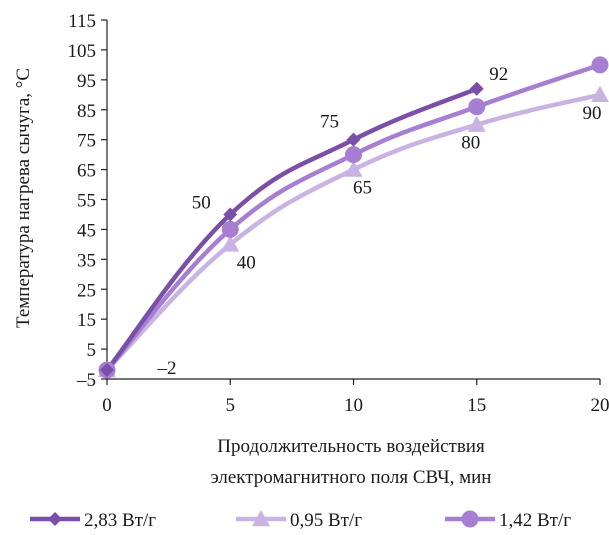 This screenshot has width=609, height=535. I want to click on x-tick-label: 10, so click(353, 405).